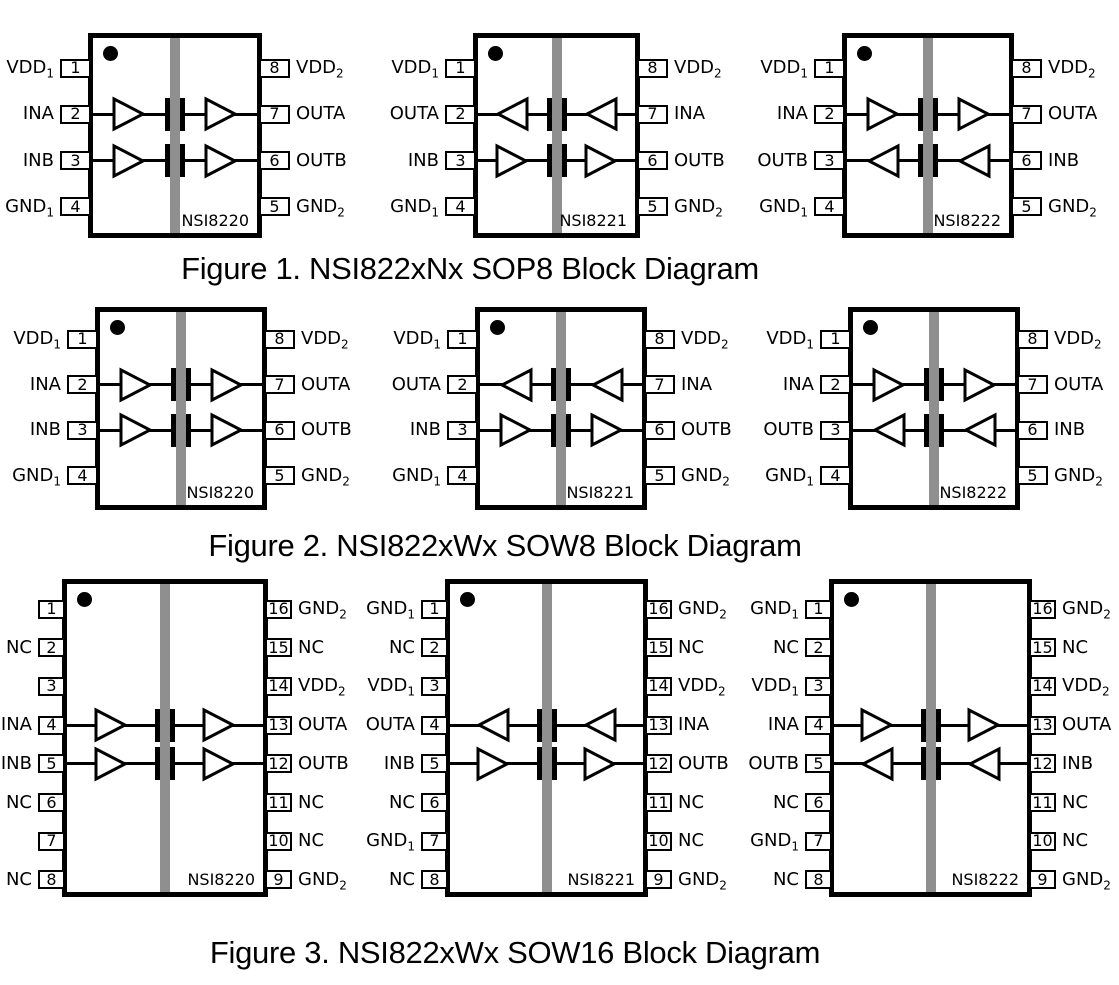 The width and height of the screenshot is (1119, 985). What do you see at coordinates (434, 841) in the screenshot?
I see `pin-box-7: 7` at bounding box center [434, 841].